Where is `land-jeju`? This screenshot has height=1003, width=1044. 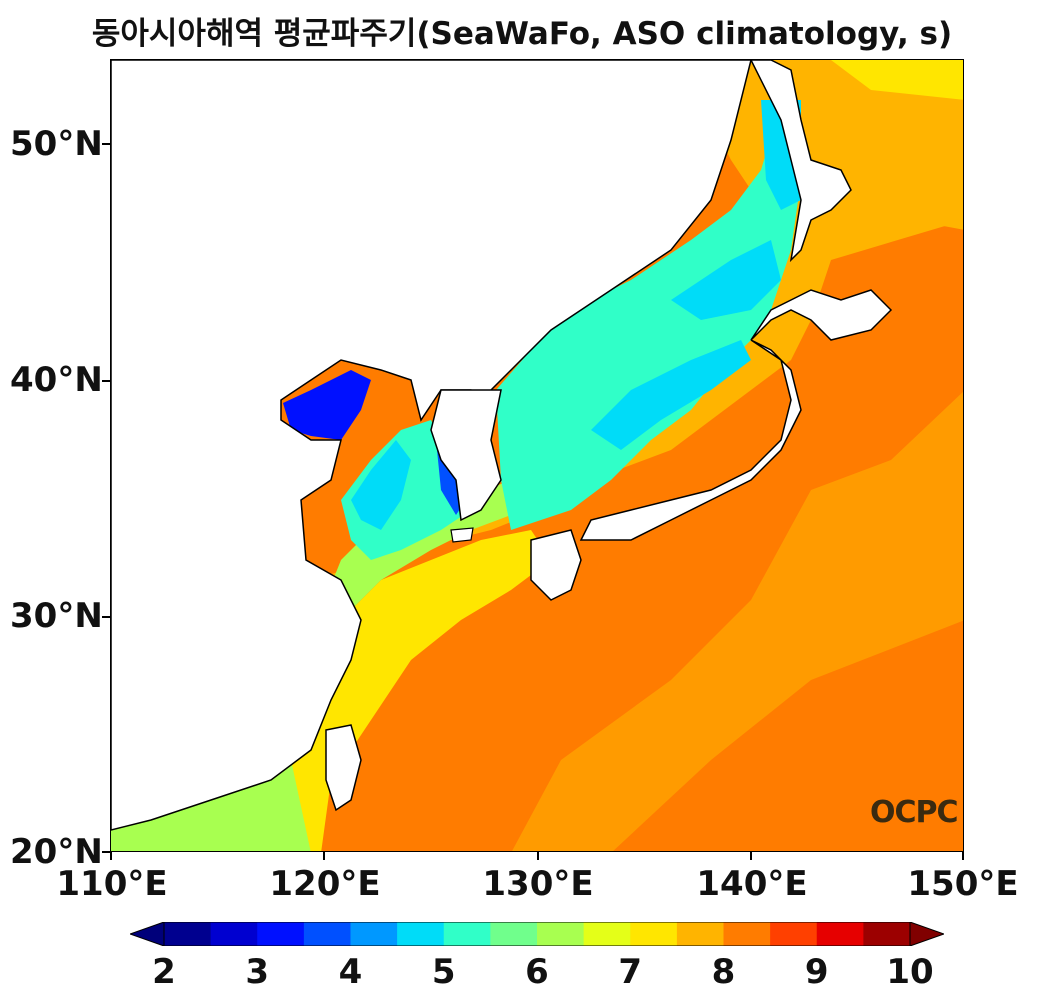 land-jeju is located at coordinates (462, 535).